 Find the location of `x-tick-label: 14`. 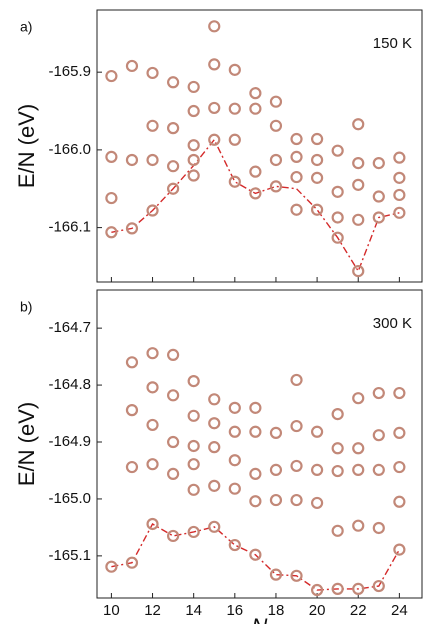

x-tick-label: 14 is located at coordinates (193, 610).